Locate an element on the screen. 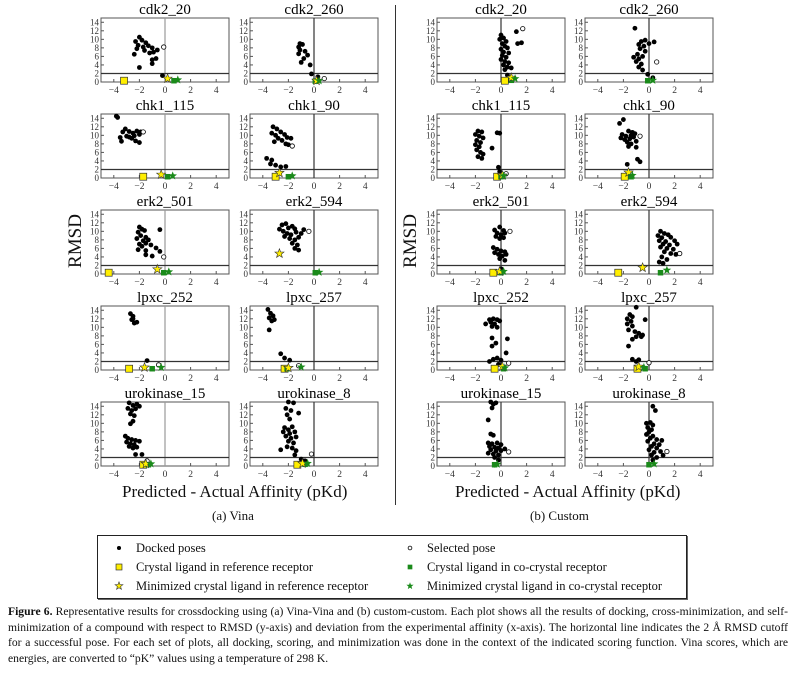 The width and height of the screenshot is (795, 676). panel-title: lpxc_252 is located at coordinates (165, 298).